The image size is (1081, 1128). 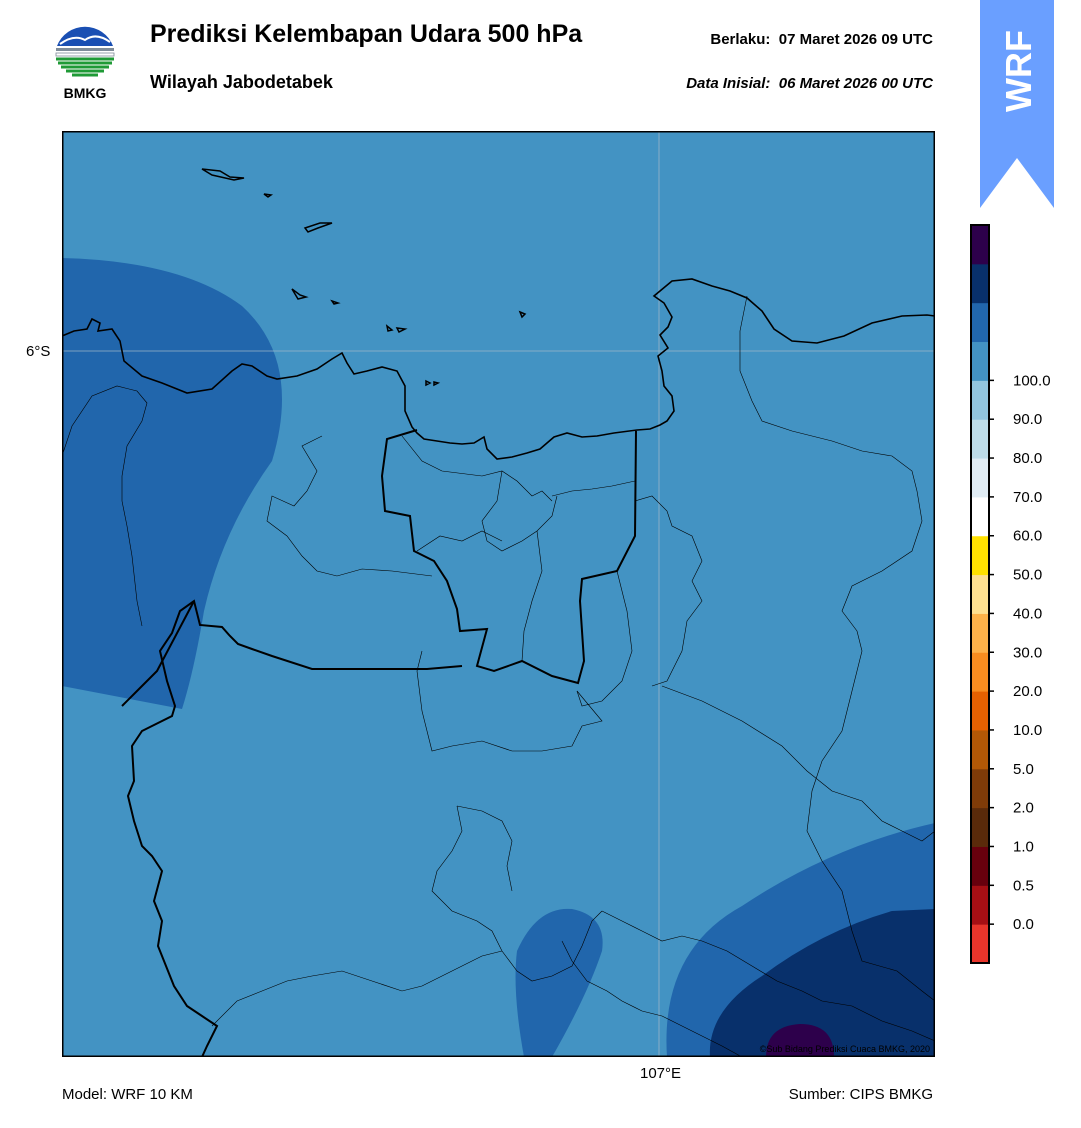 What do you see at coordinates (1027, 458) in the screenshot?
I see `colorbar-tick-label: 80.0` at bounding box center [1027, 458].